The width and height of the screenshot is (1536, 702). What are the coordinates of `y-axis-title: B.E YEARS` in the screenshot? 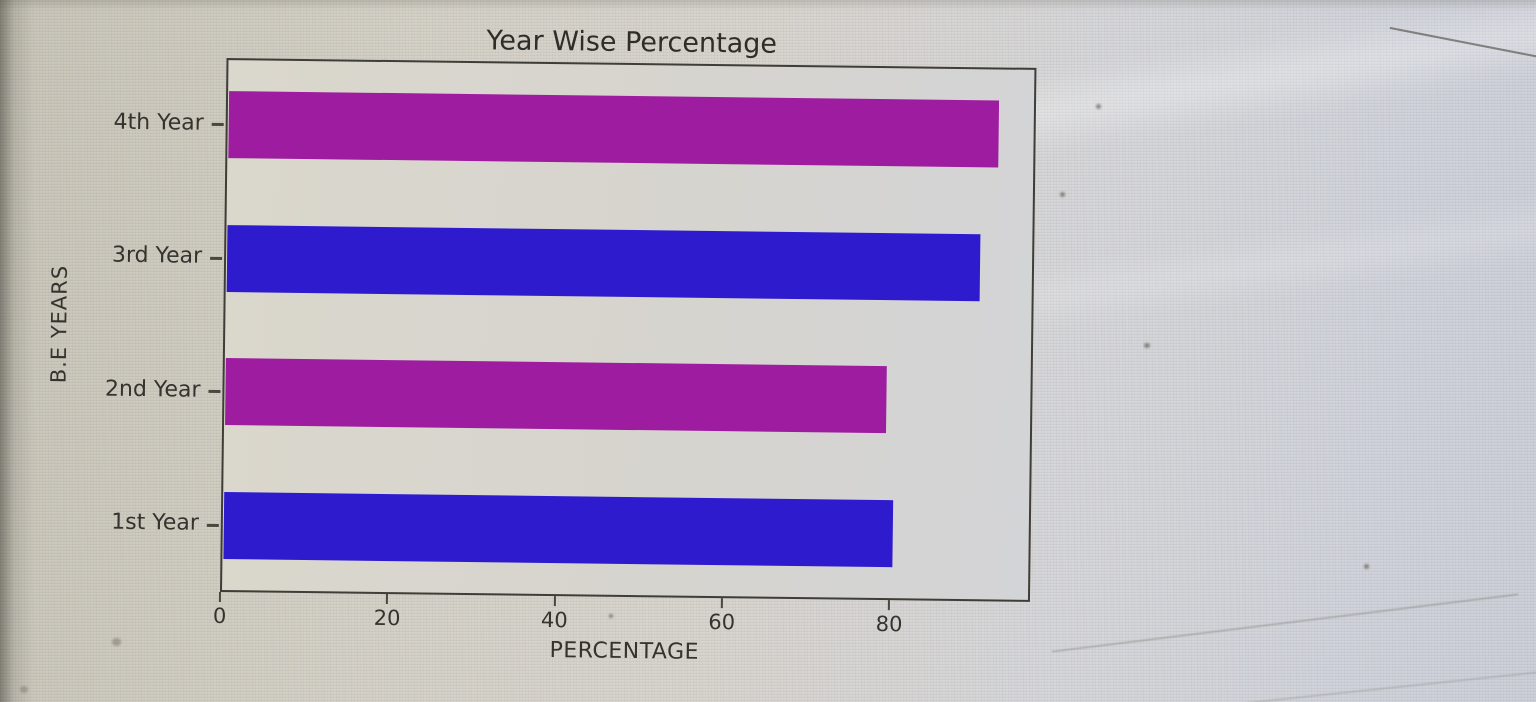 It's located at (59, 324).